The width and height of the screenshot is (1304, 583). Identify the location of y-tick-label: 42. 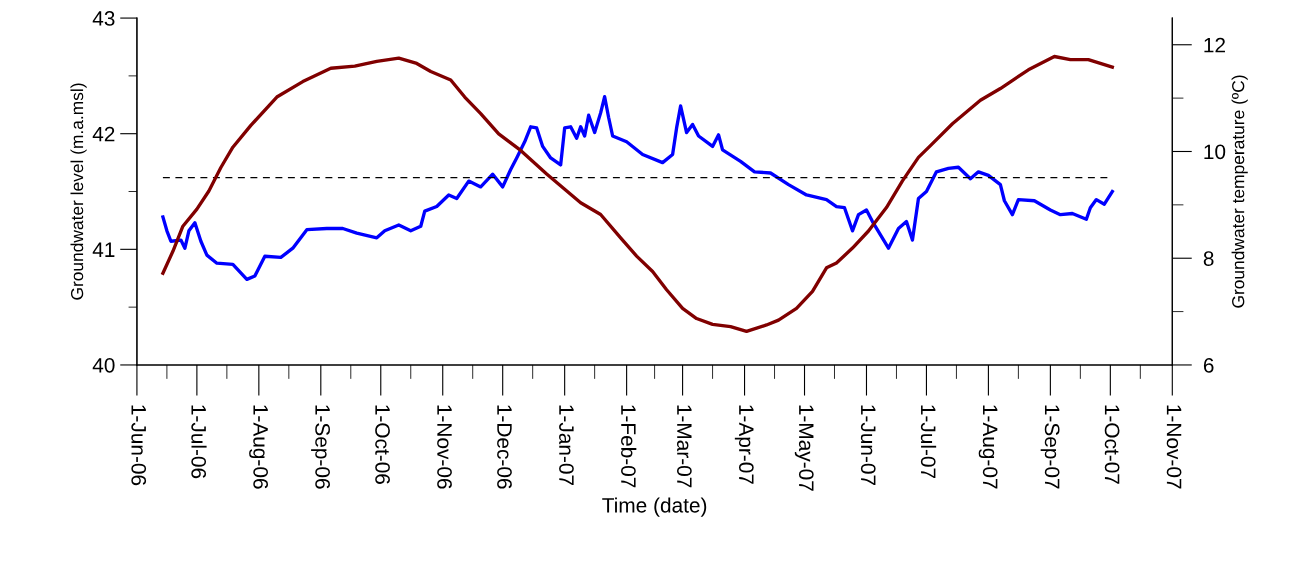
(103, 134).